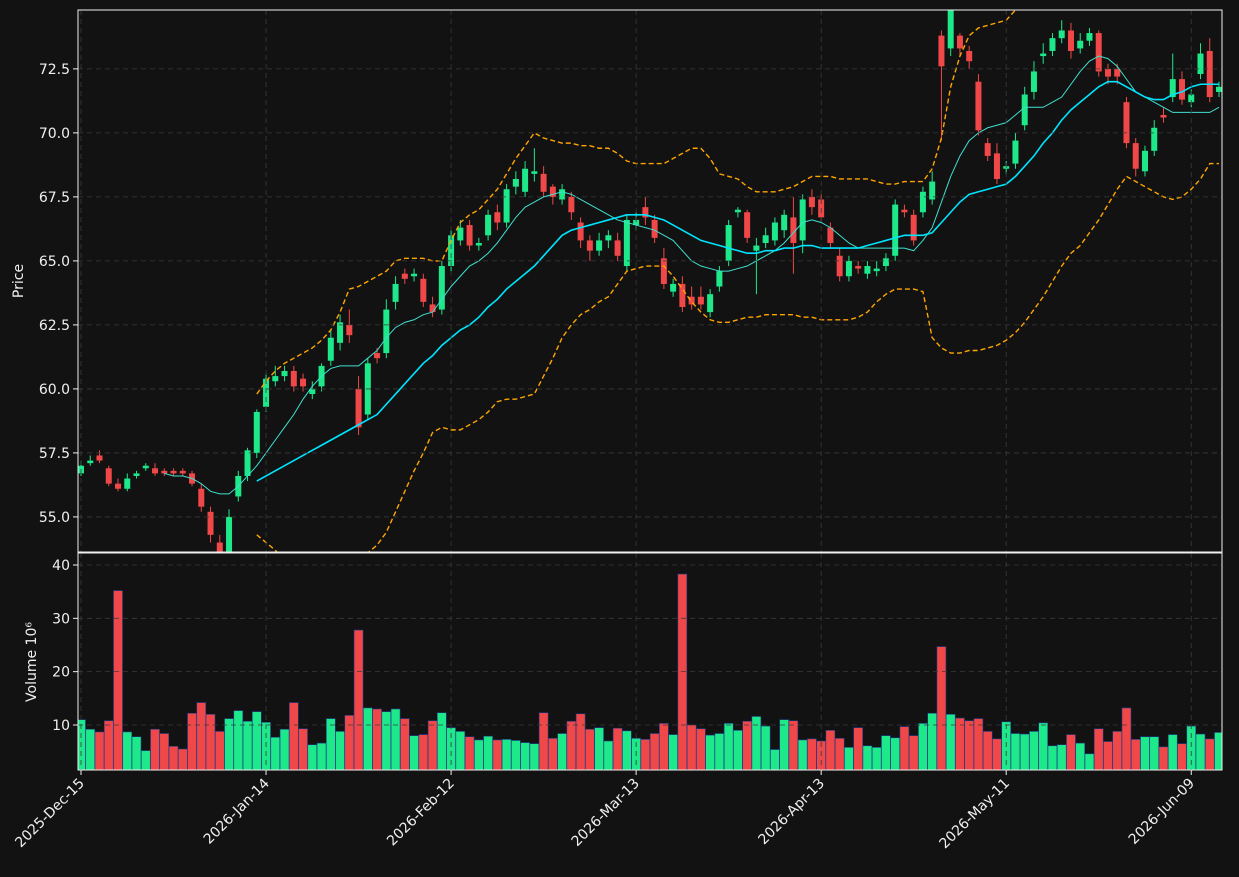 The image size is (1239, 877). Describe the element at coordinates (54, 518) in the screenshot. I see `y-tick-label: 55.0` at that location.